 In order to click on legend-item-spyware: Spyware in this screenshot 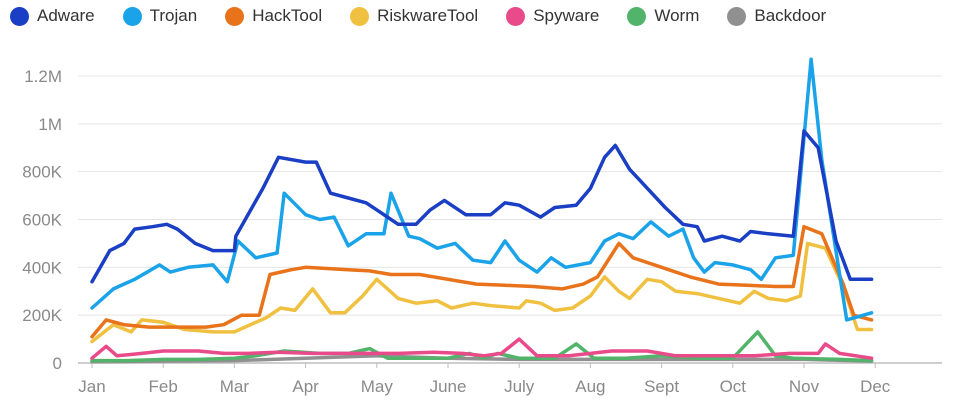, I will do `click(552, 16)`.